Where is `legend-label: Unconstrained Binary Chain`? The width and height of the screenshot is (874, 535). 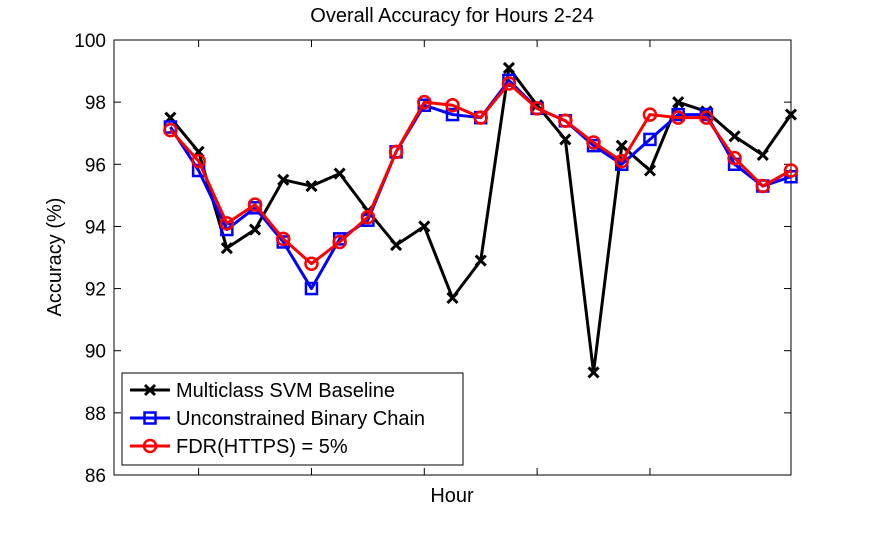
legend-label: Unconstrained Binary Chain is located at coordinates (300, 419).